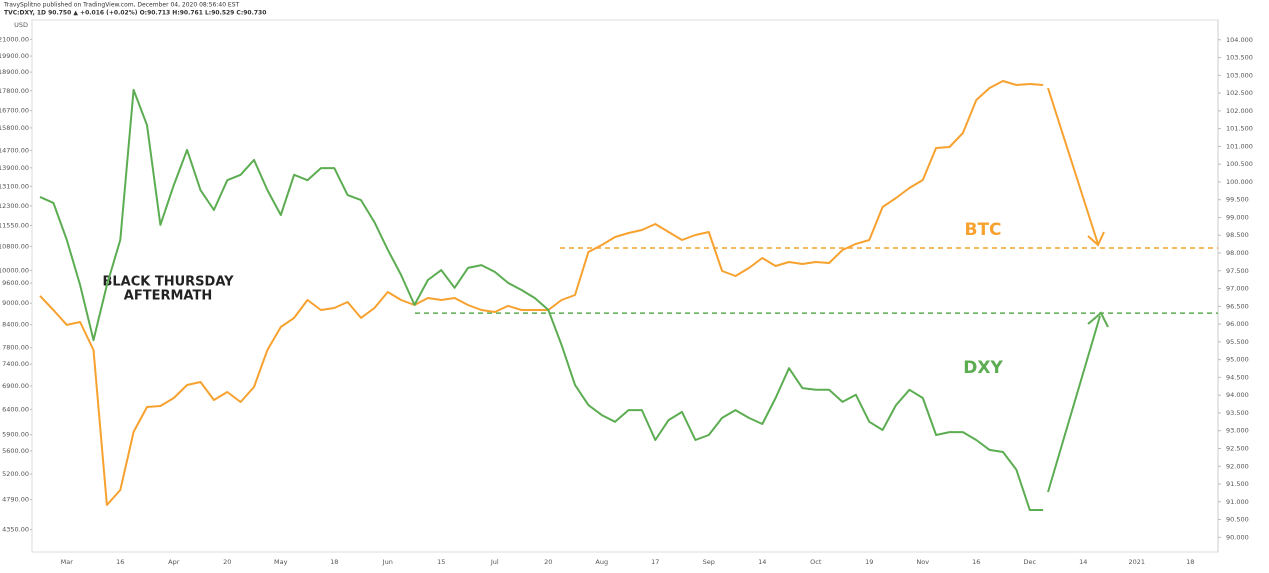  What do you see at coordinates (1239, 146) in the screenshot?
I see `y2-tick-label: 101.000` at bounding box center [1239, 146].